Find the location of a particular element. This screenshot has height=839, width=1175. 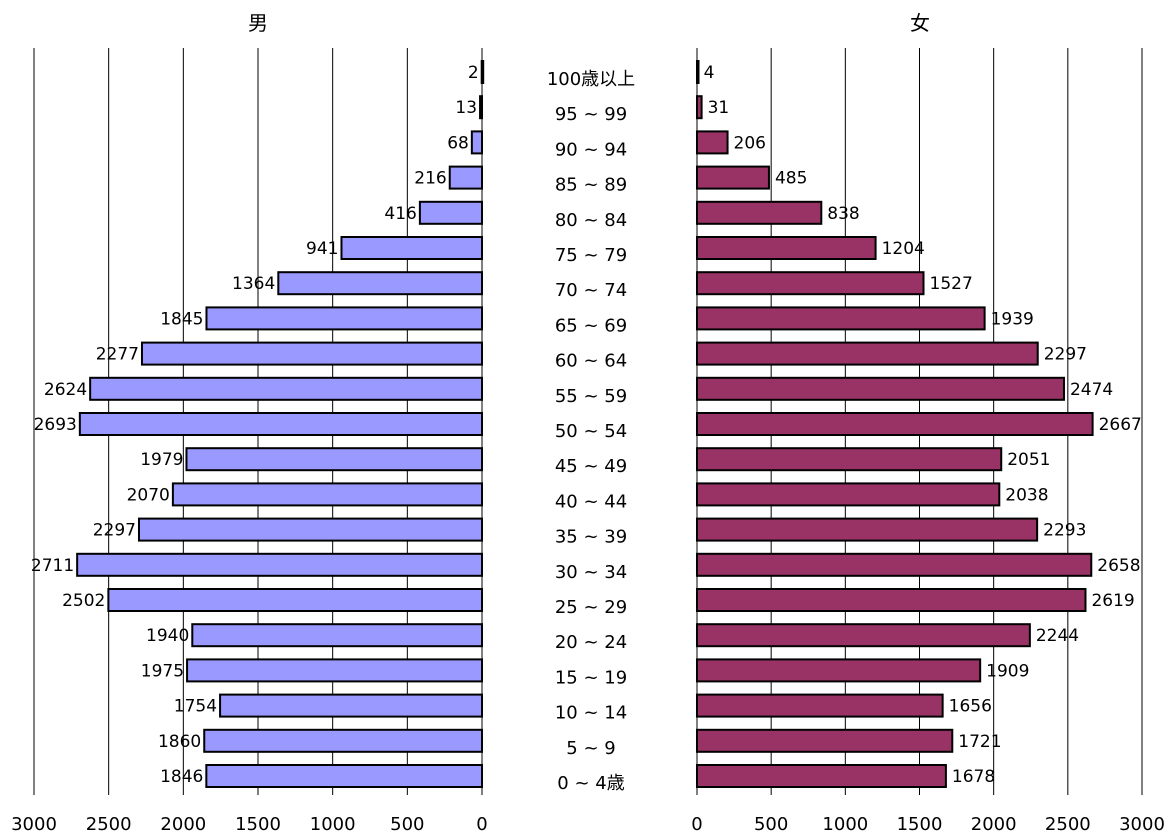

male-value-label: 941 is located at coordinates (322, 249).